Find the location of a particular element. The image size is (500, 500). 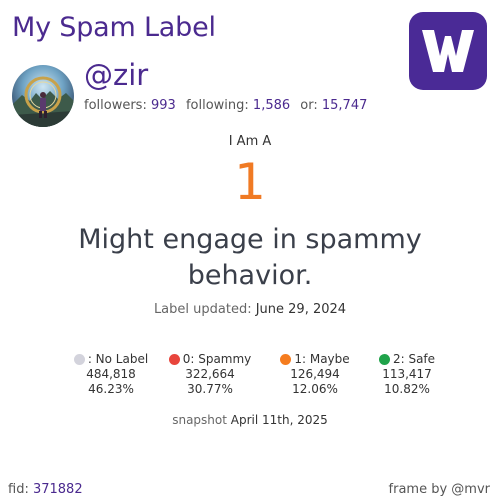

legend-count: 322,664 is located at coordinates (210, 374).